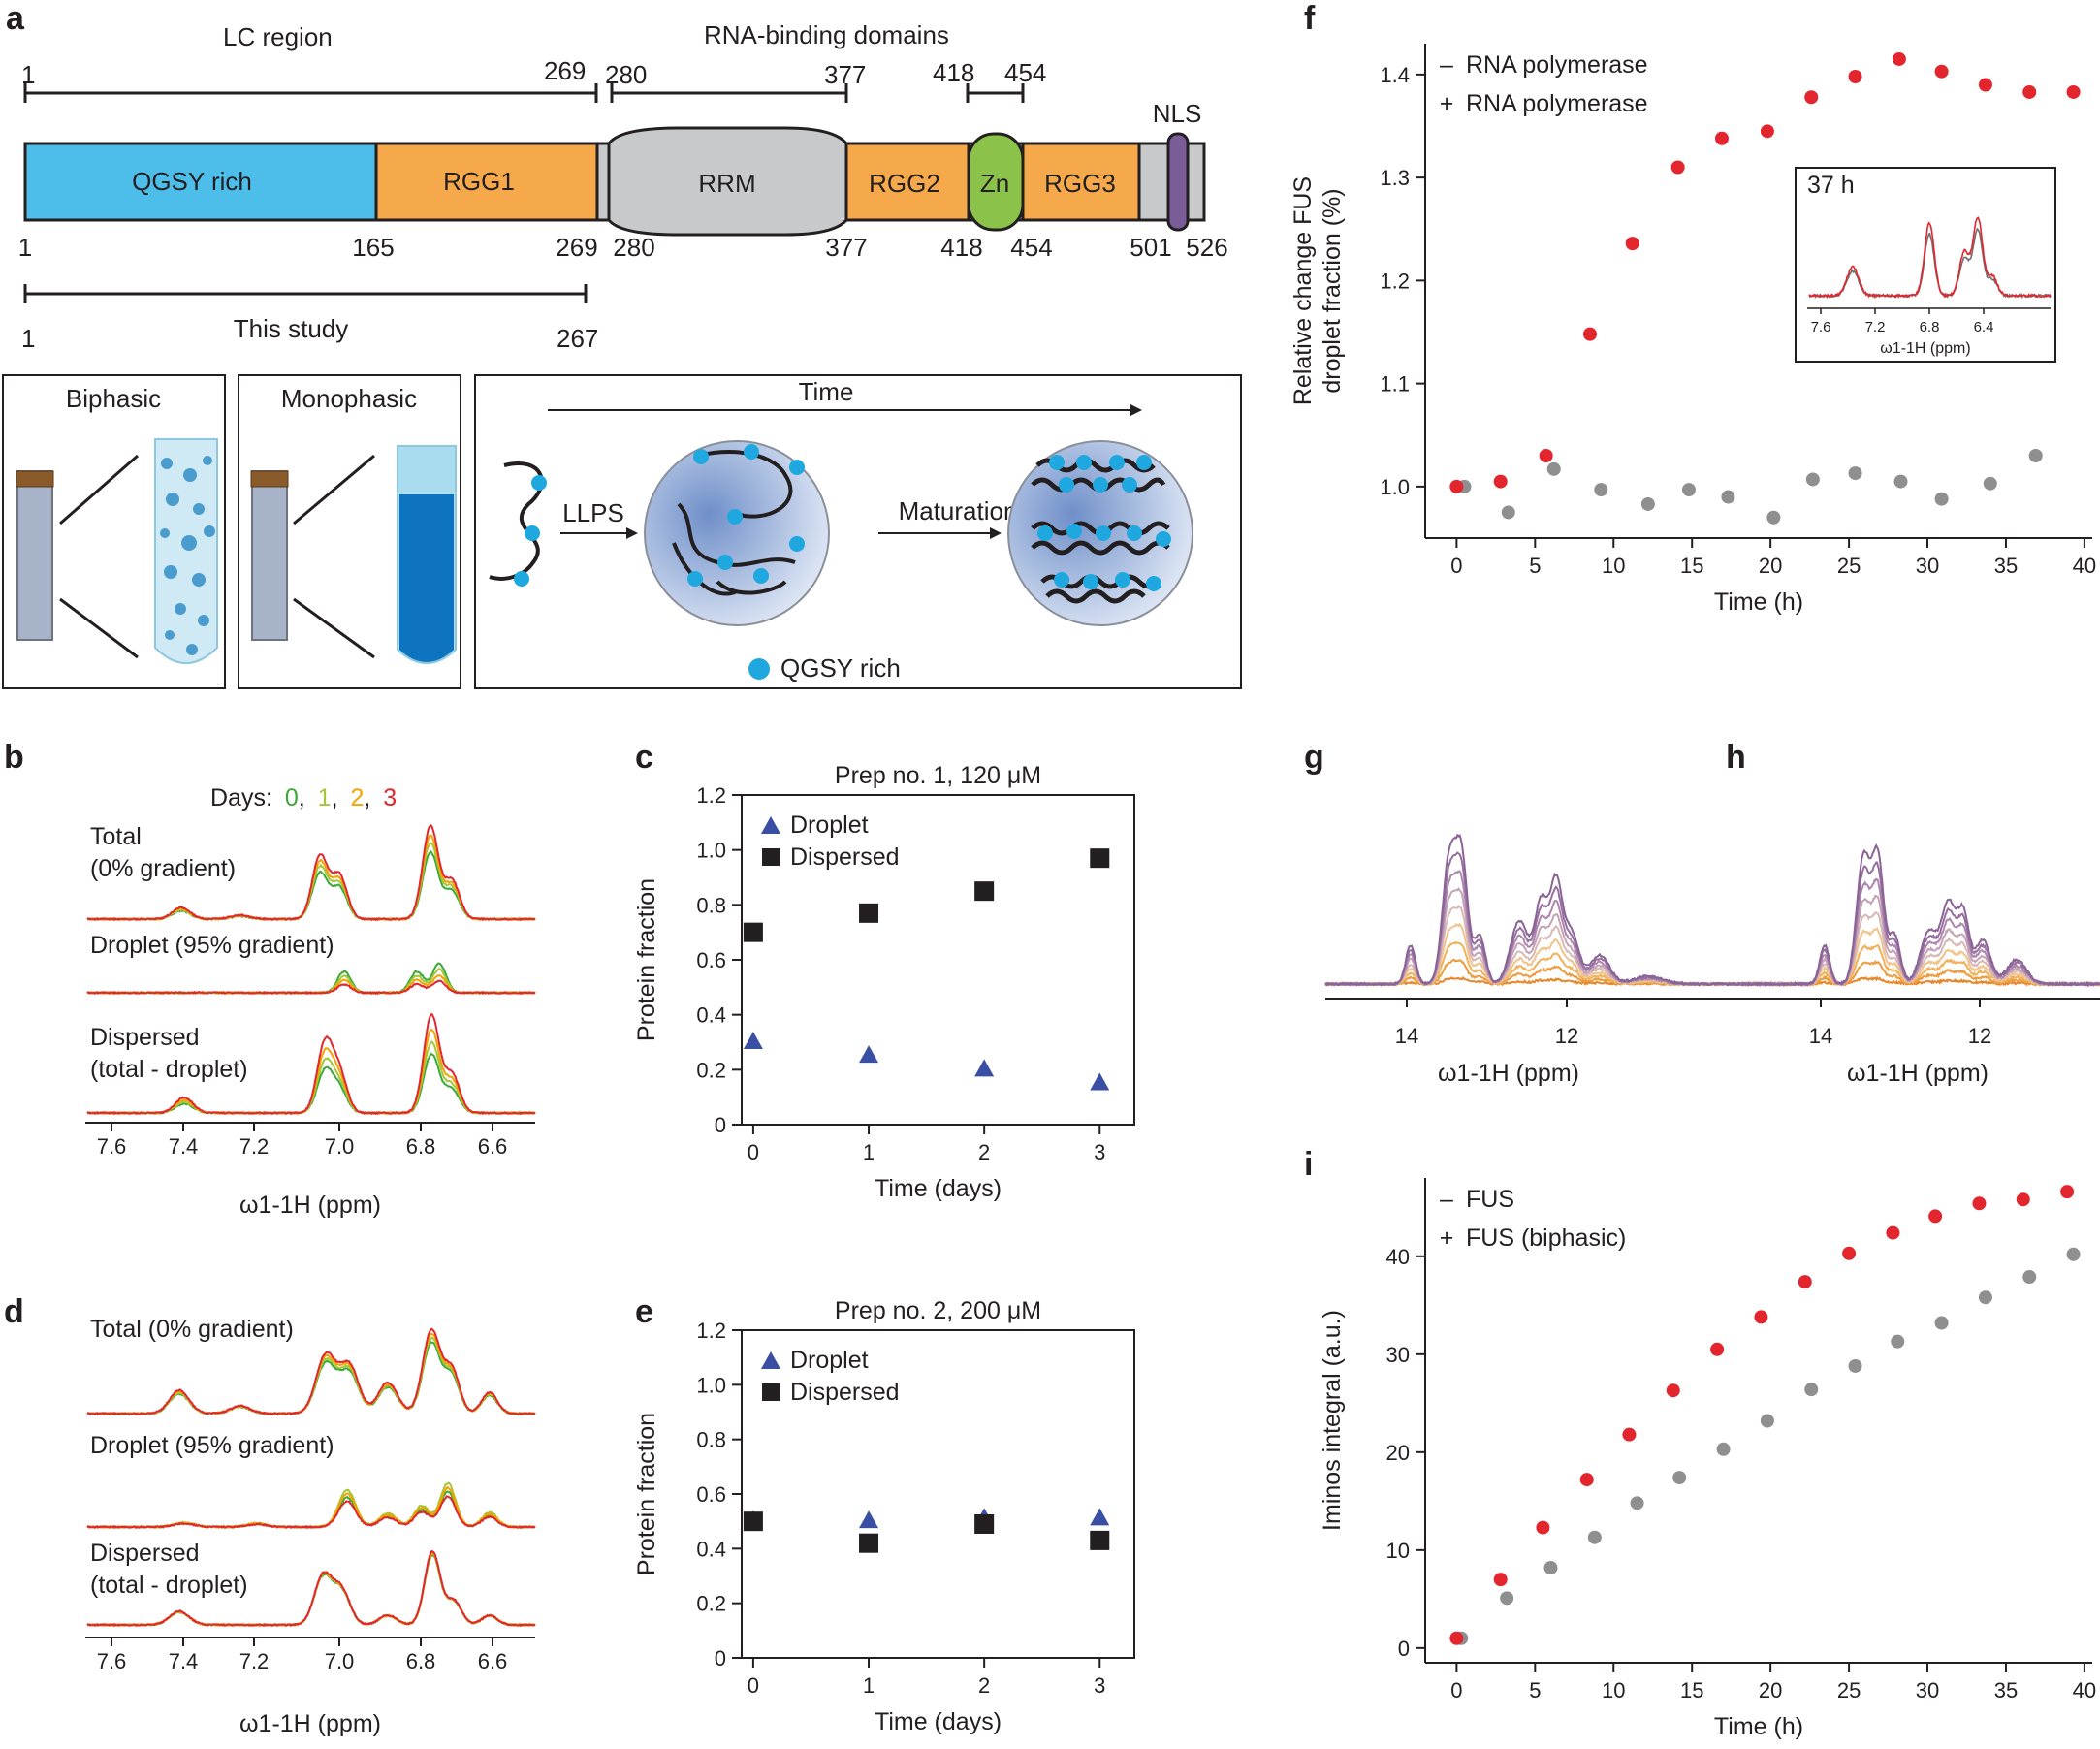  Describe the element at coordinates (770, 825) in the screenshot. I see `c-legend-triangle` at that location.